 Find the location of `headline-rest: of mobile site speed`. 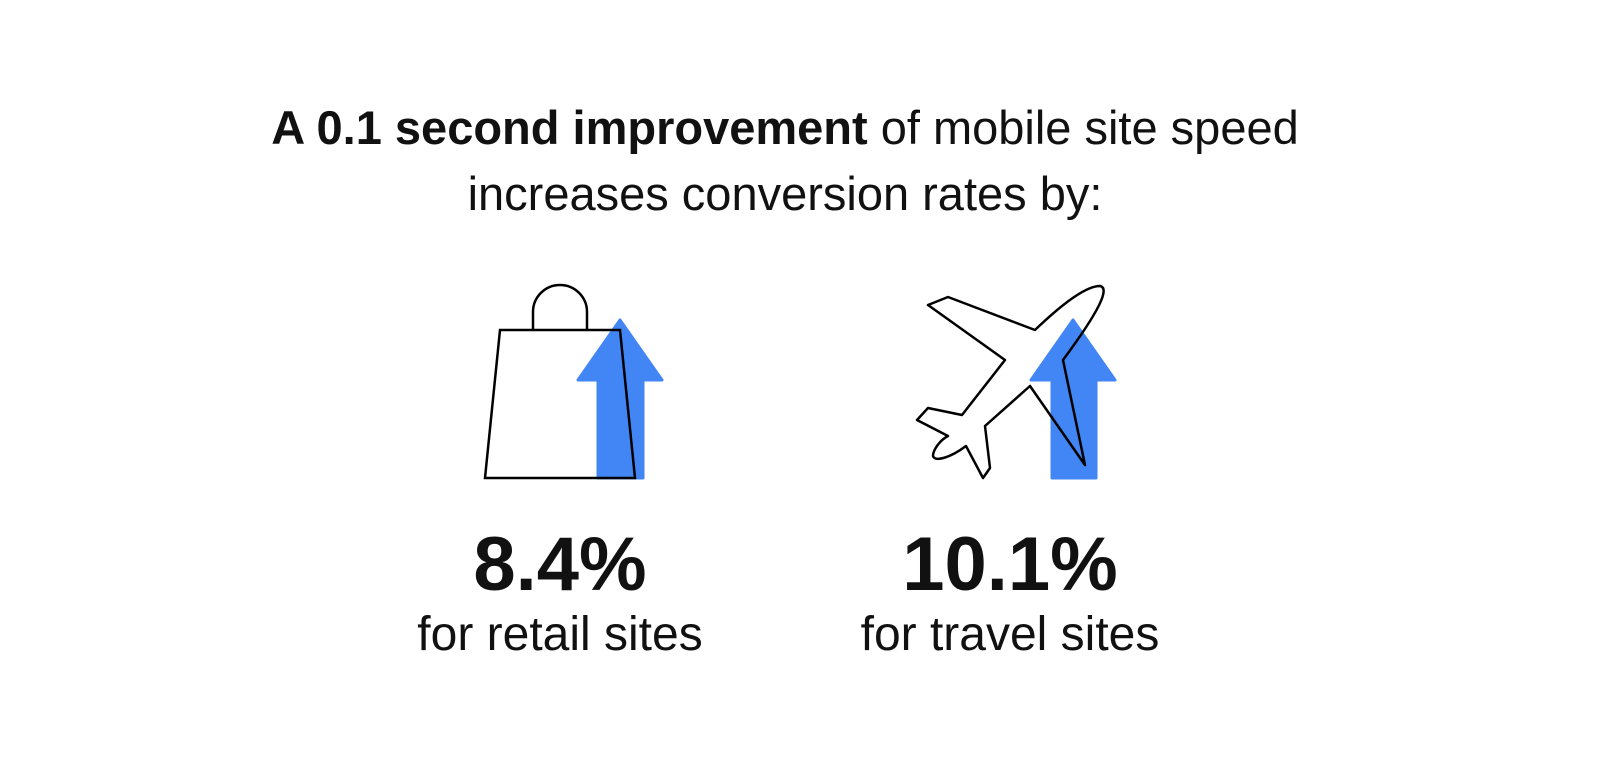

headline-rest: of mobile site speed is located at coordinates (1083, 127).